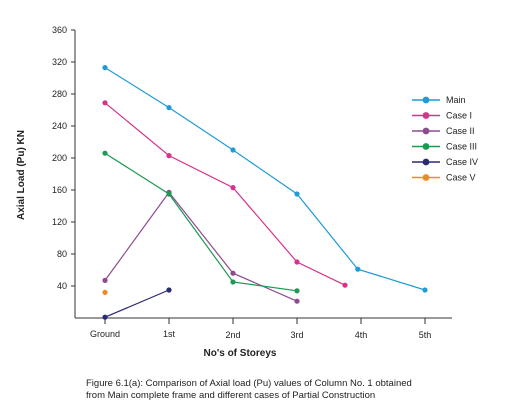  I want to click on y-tick-label: 360, so click(59, 30).